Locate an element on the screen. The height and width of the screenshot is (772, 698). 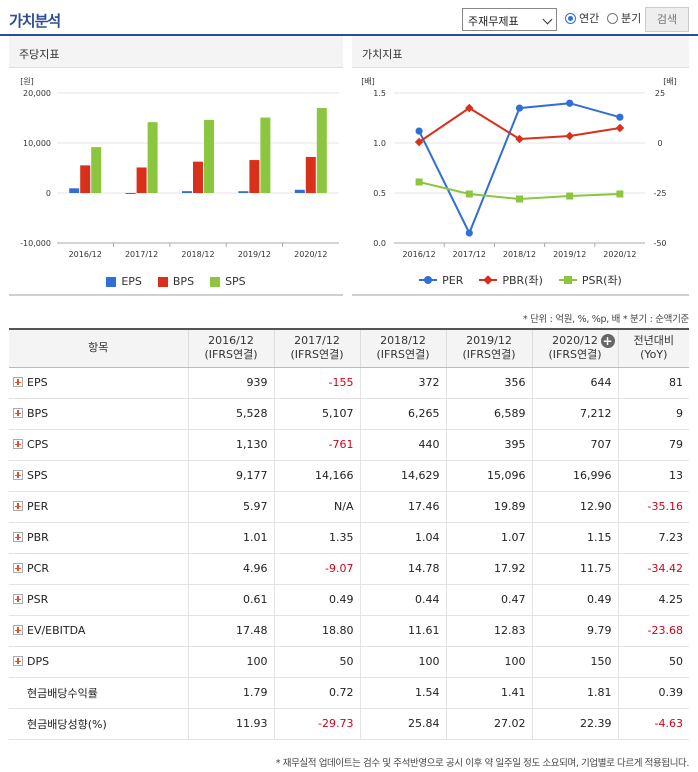
value-cell: 0.61 is located at coordinates (230, 600).